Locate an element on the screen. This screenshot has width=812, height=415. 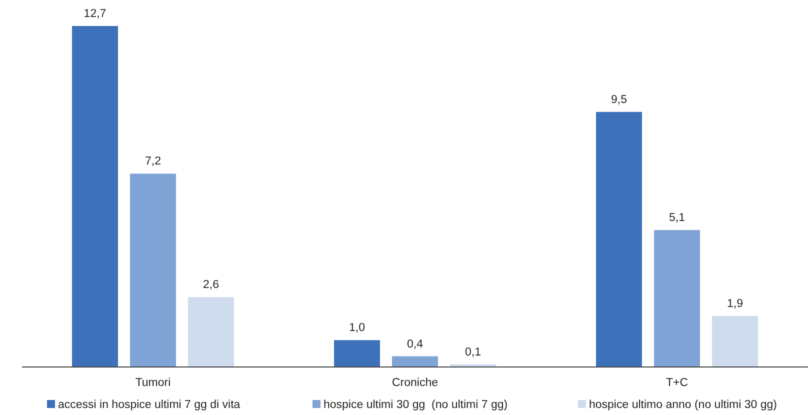
x-tick-label: Tumori is located at coordinates (153, 383).